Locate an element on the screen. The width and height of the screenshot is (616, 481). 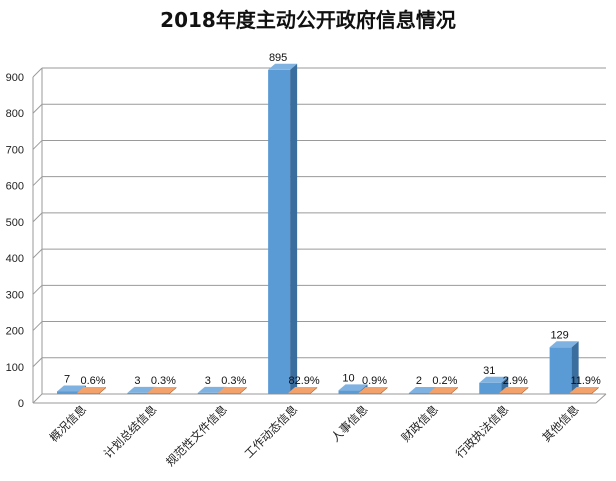
data-label-percent: 82.9% is located at coordinates (304, 381).